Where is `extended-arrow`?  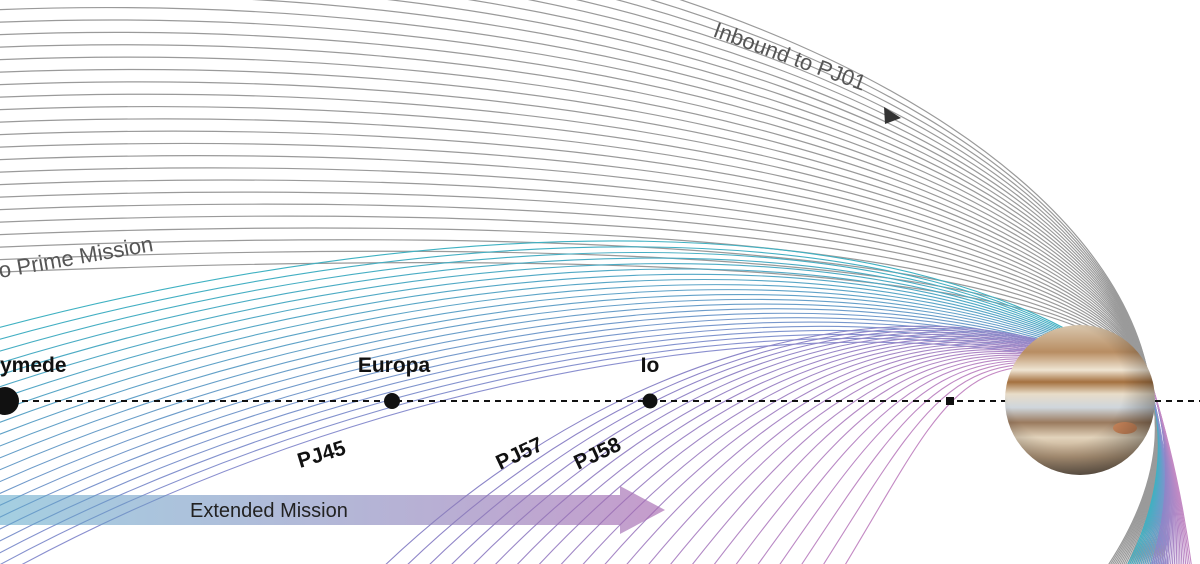 extended-arrow is located at coordinates (332, 510).